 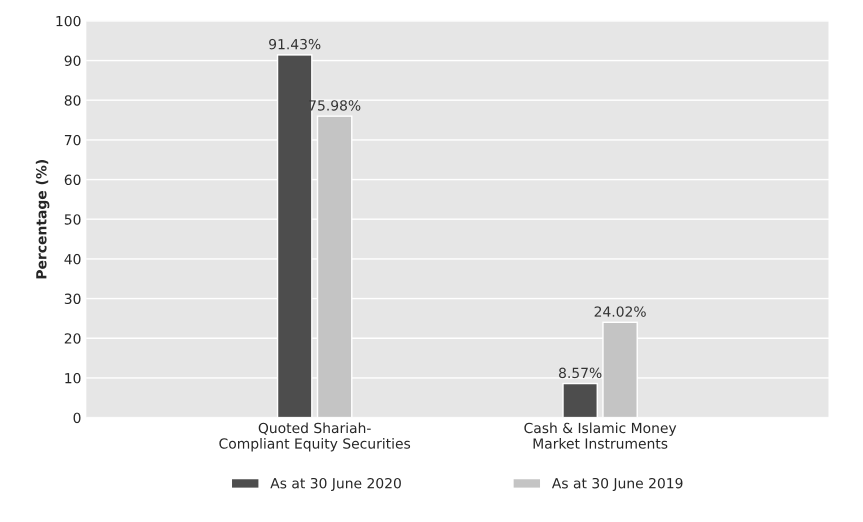 I want to click on y-tick-label: 50, so click(x=72, y=219).